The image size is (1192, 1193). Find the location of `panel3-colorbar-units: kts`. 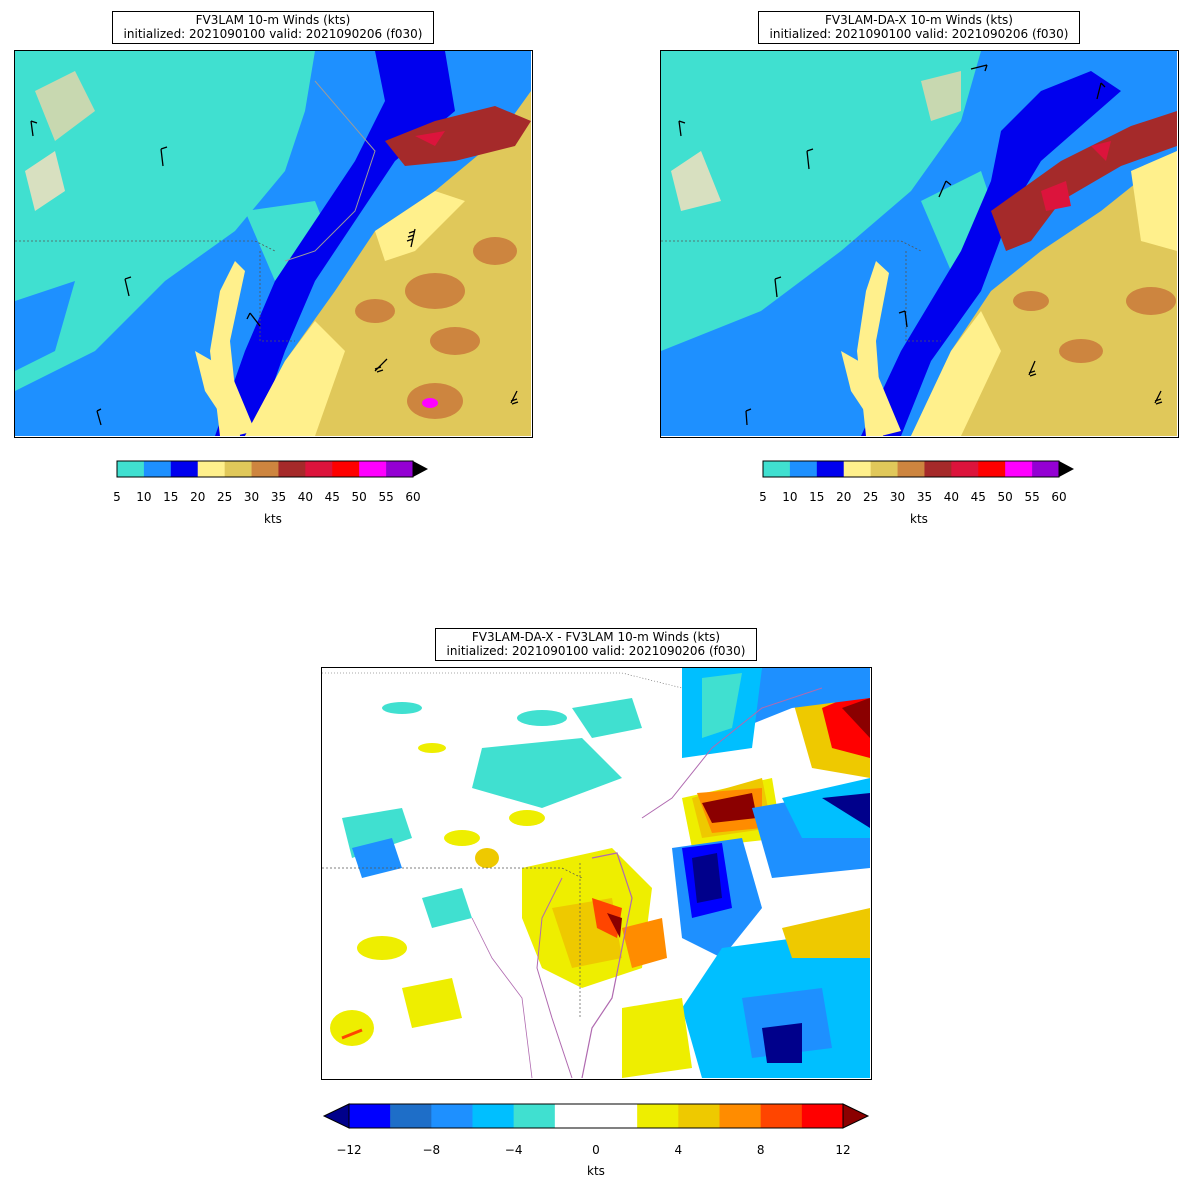

panel3-colorbar-units: kts is located at coordinates (596, 1171).